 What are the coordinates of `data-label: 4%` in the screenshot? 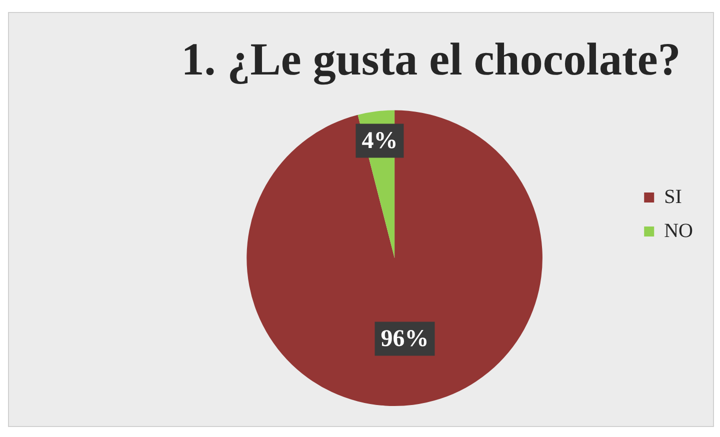 It's located at (380, 141).